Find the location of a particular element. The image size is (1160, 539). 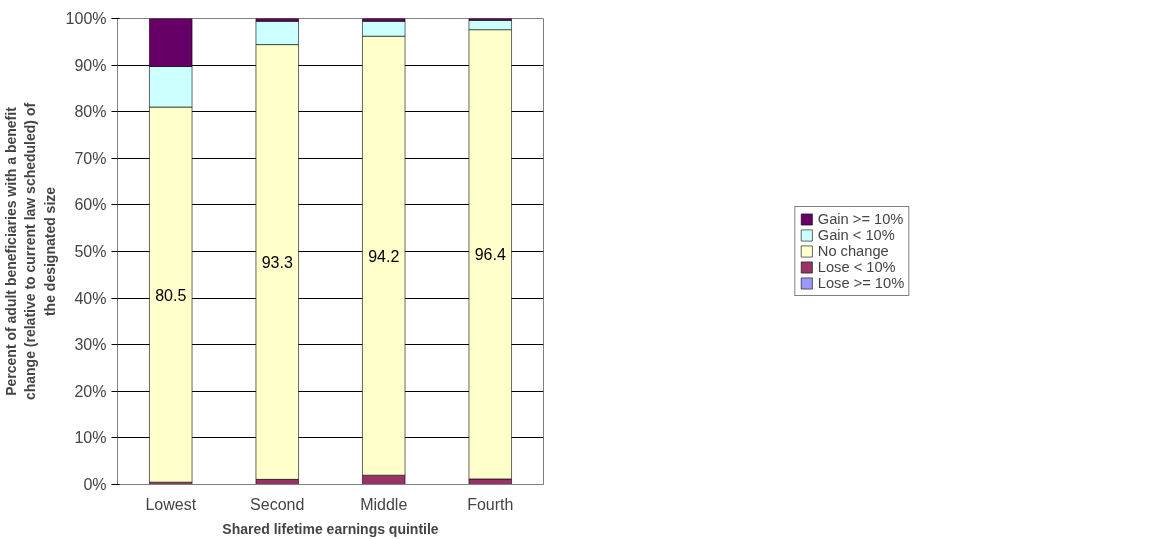

y-tick-label: 90% is located at coordinates (90, 65).